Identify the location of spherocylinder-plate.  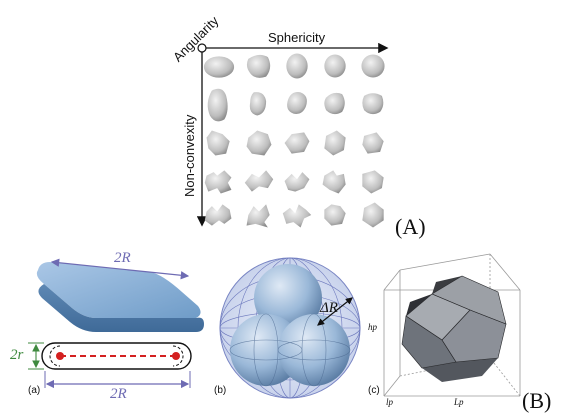
(116, 323).